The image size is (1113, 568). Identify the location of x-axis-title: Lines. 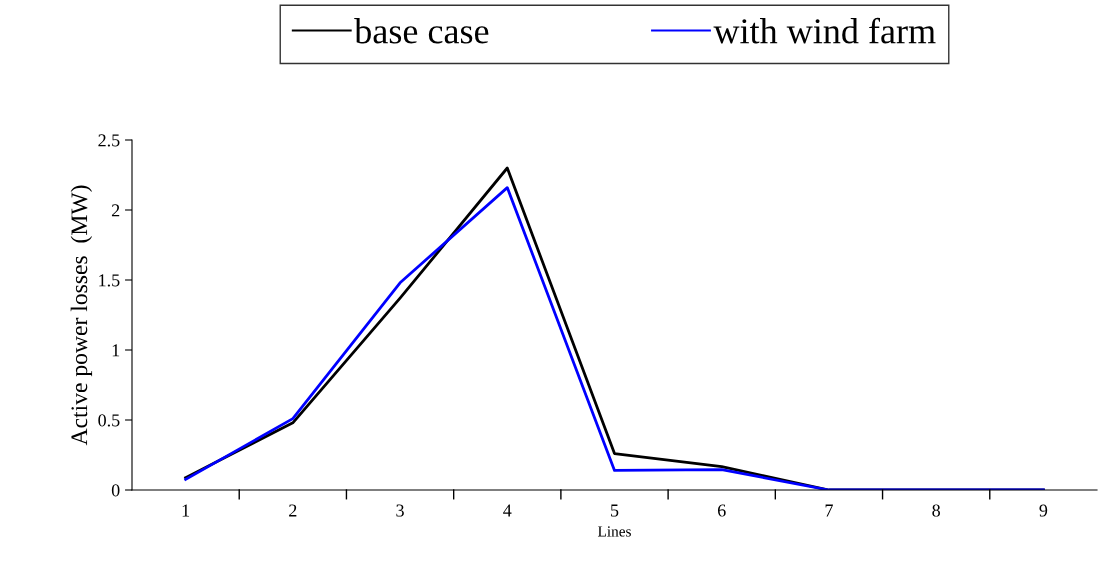
(614, 531).